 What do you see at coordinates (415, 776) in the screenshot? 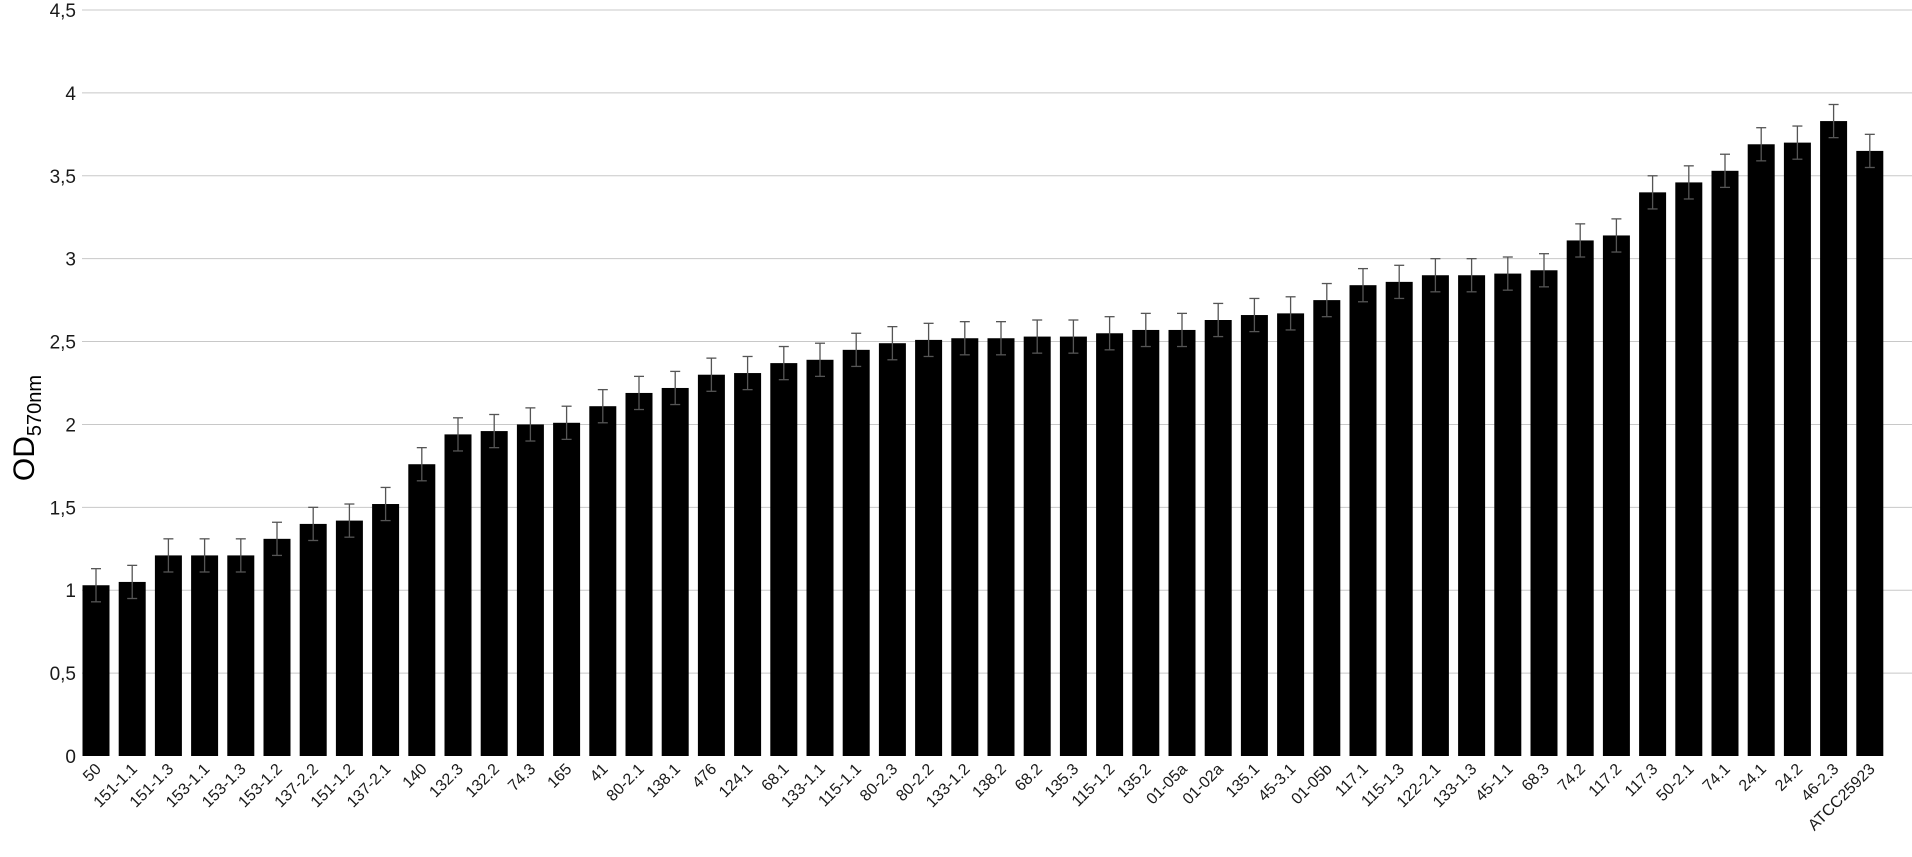
I see `x-tick-label: 140` at bounding box center [415, 776].